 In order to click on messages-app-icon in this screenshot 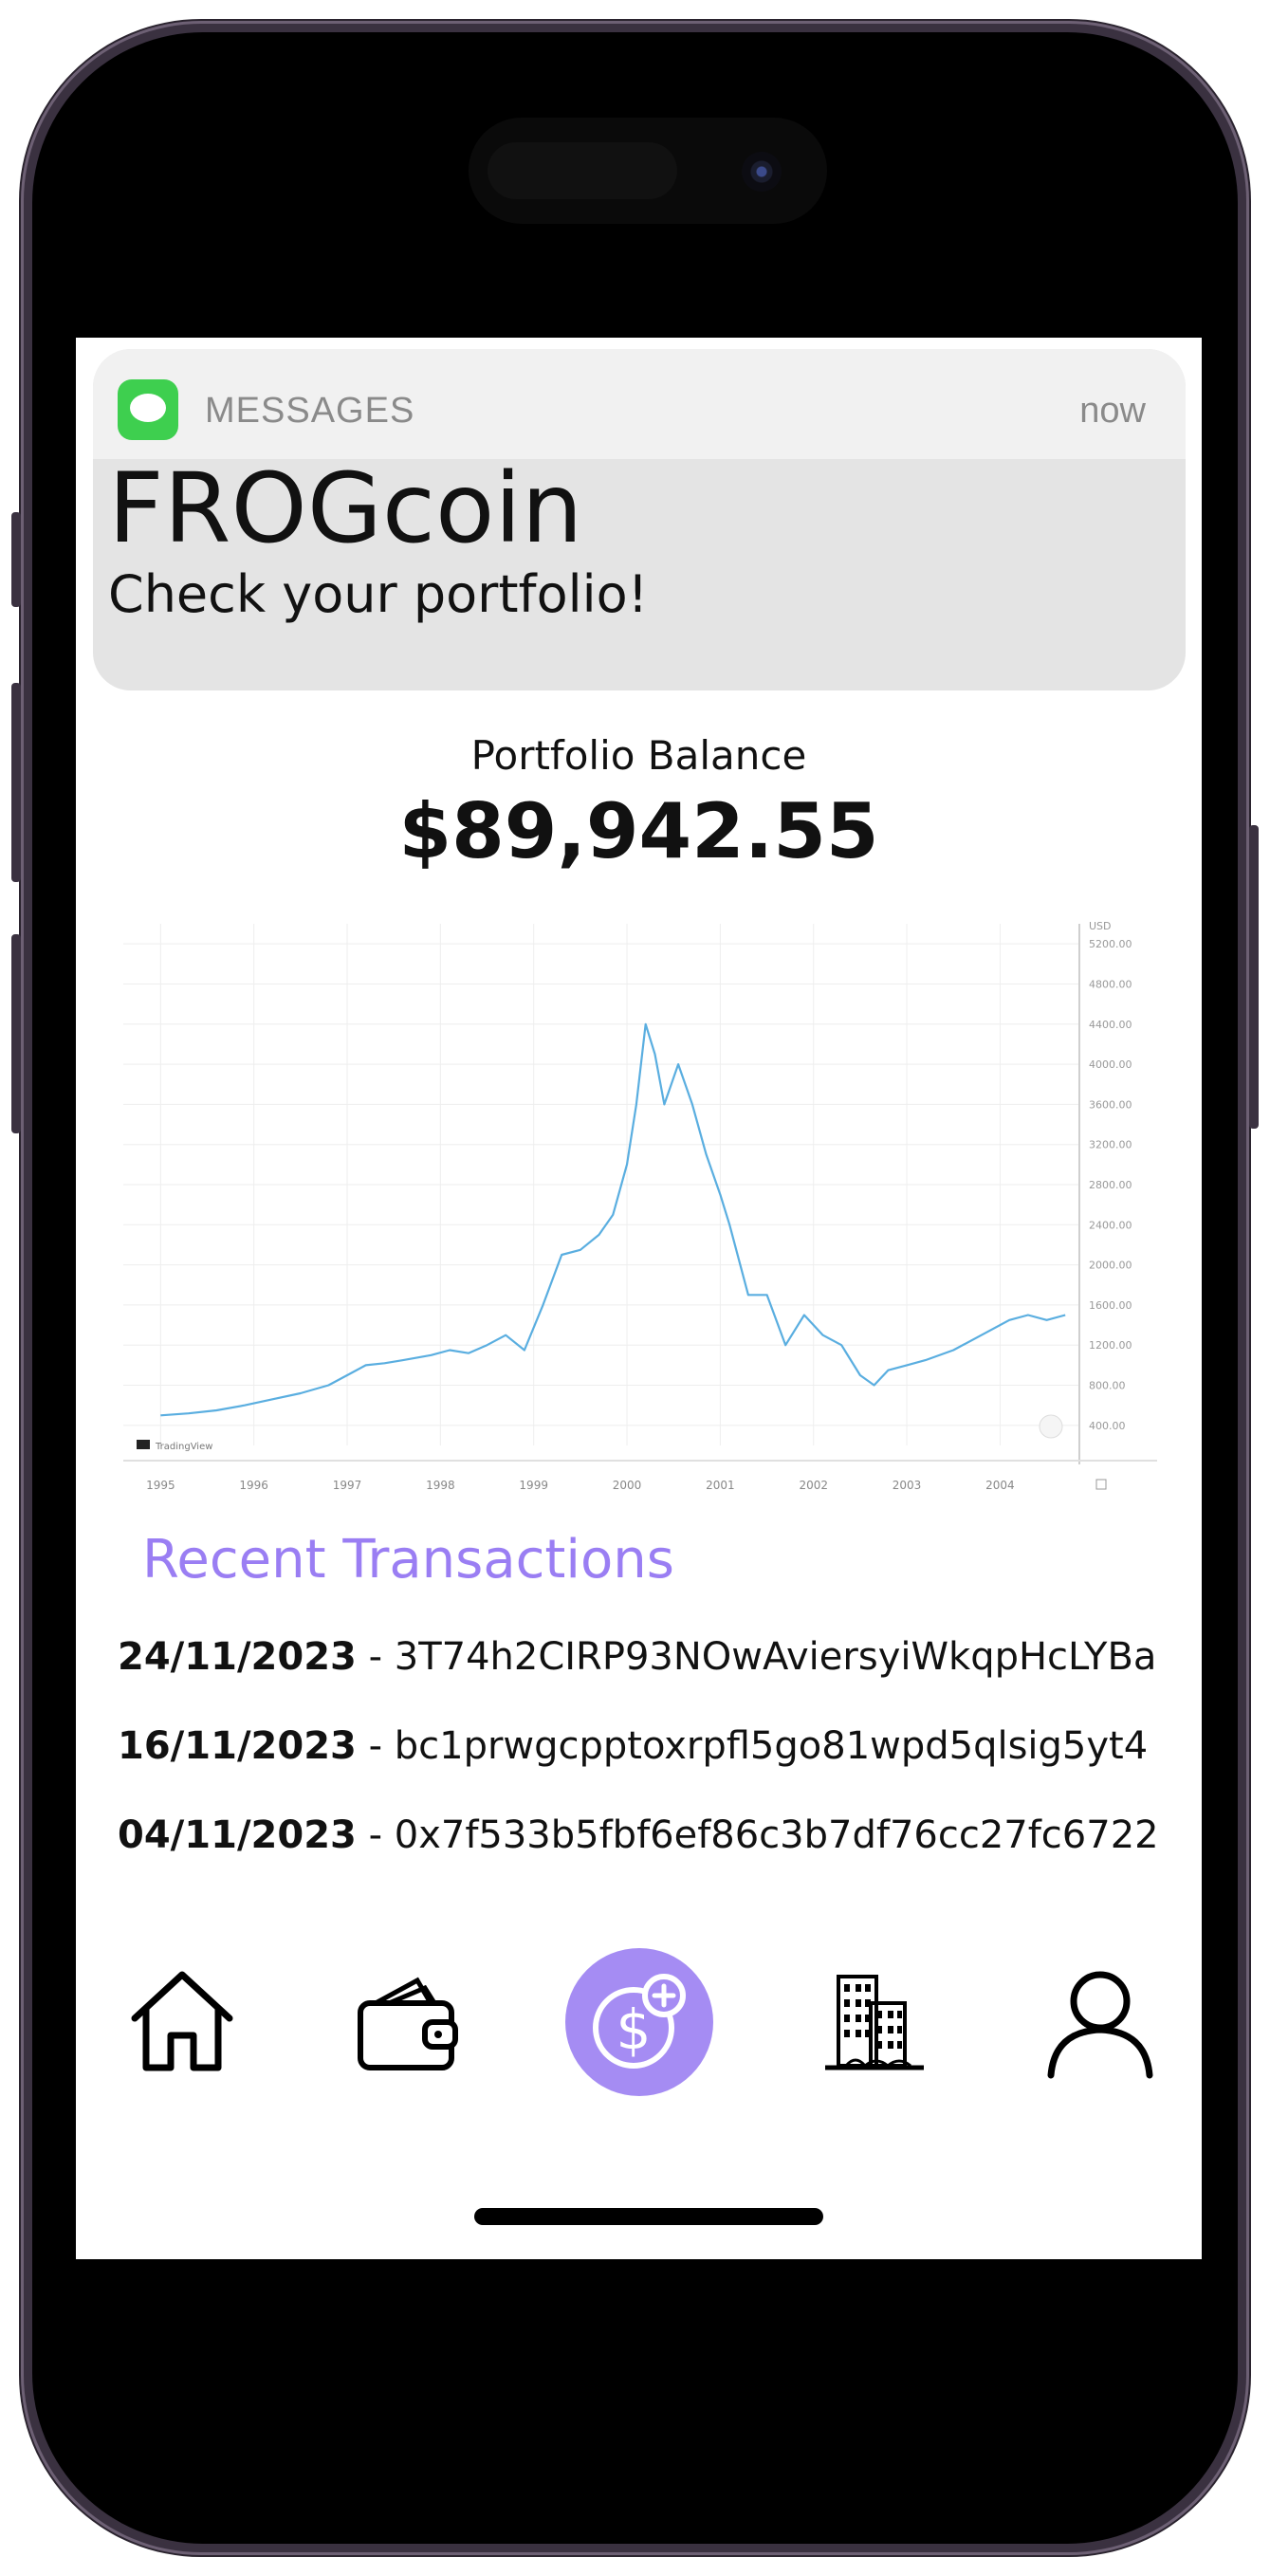, I will do `click(148, 409)`.